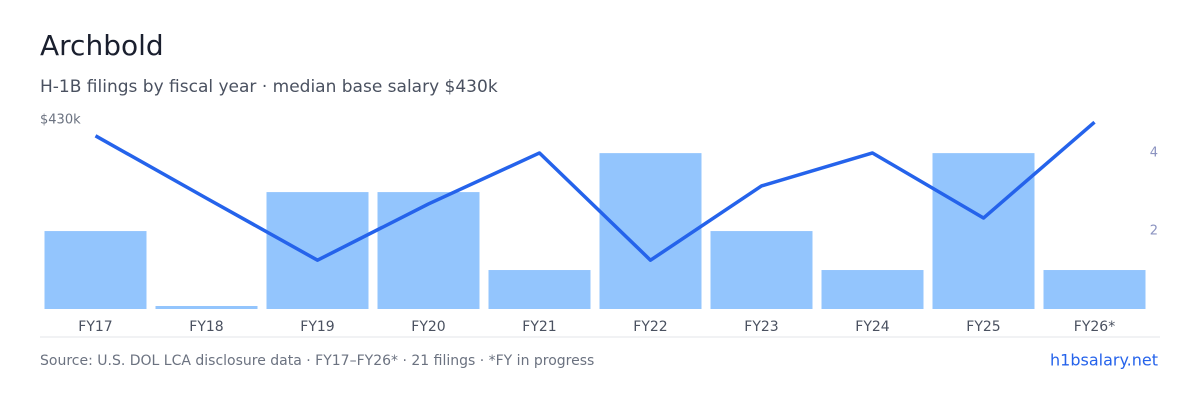  Describe the element at coordinates (60, 120) in the screenshot. I see `y-tick-label: $430k` at that location.